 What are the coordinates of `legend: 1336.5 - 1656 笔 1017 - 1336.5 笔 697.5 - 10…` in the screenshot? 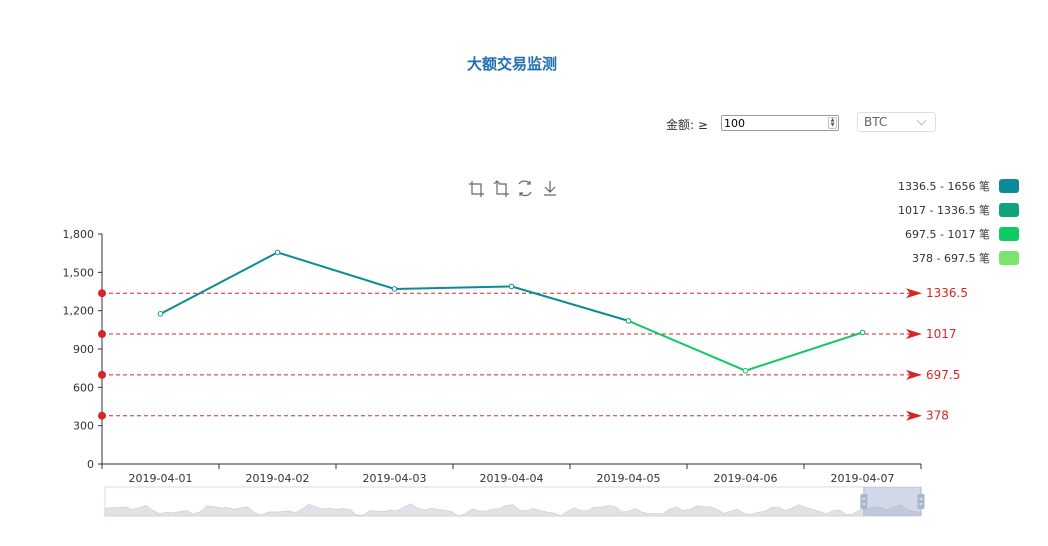 It's located at (958, 222).